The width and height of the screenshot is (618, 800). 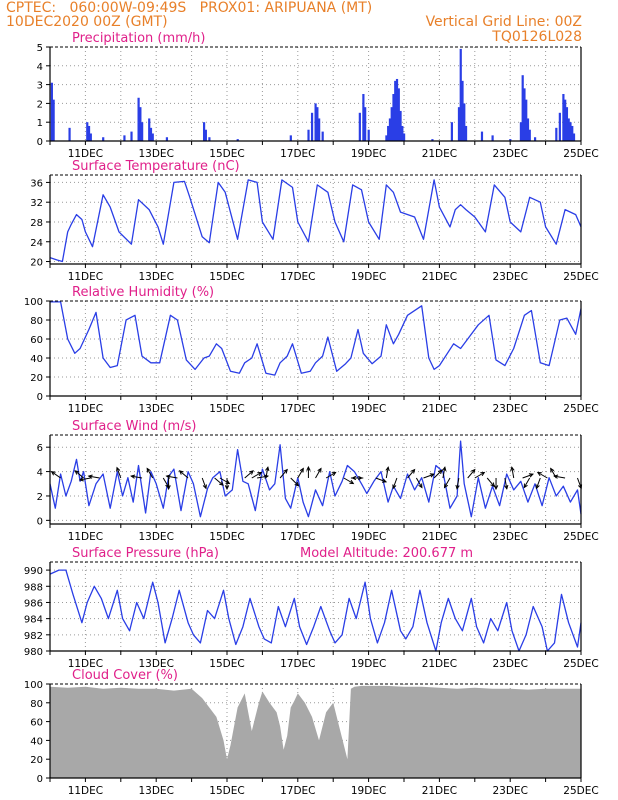 I want to click on y-tick-label: 984, so click(x=33, y=620).